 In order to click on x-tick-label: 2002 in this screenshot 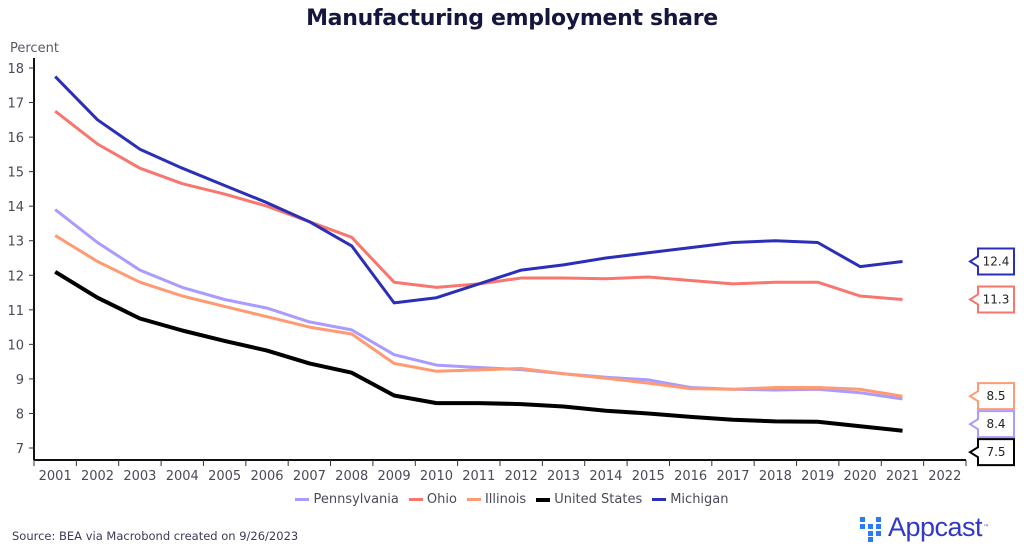, I will do `click(97, 476)`.